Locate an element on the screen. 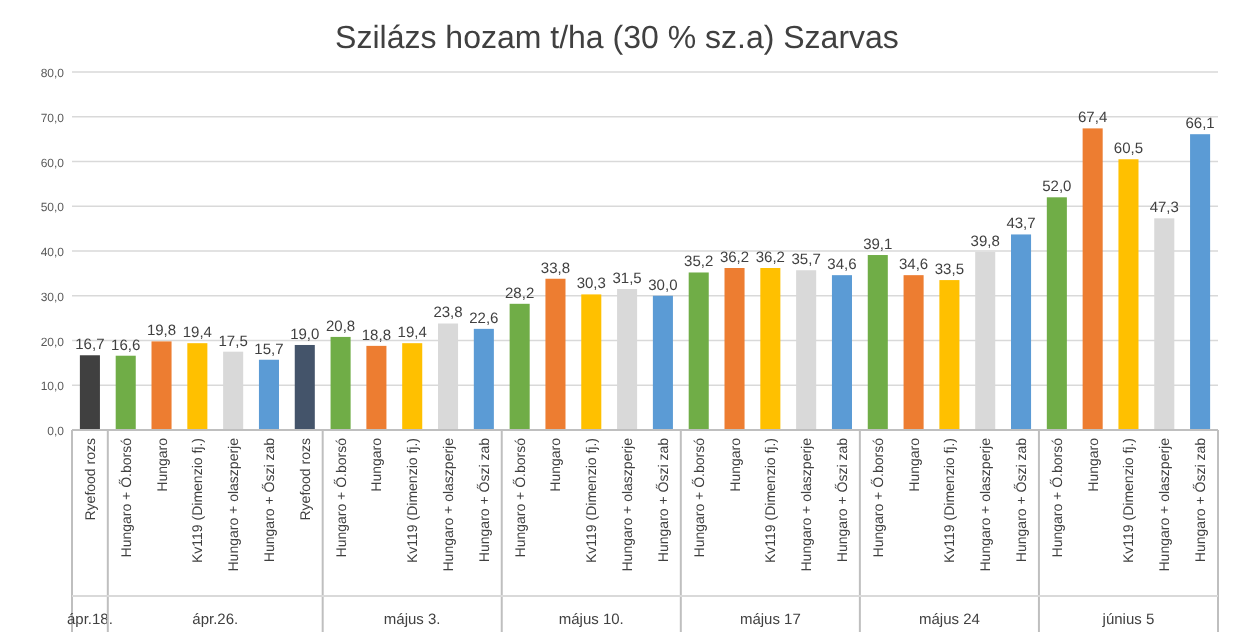  chart-title: Szilázs hozam t/ha (30 % sz.a) Szarvas is located at coordinates (617, 39).